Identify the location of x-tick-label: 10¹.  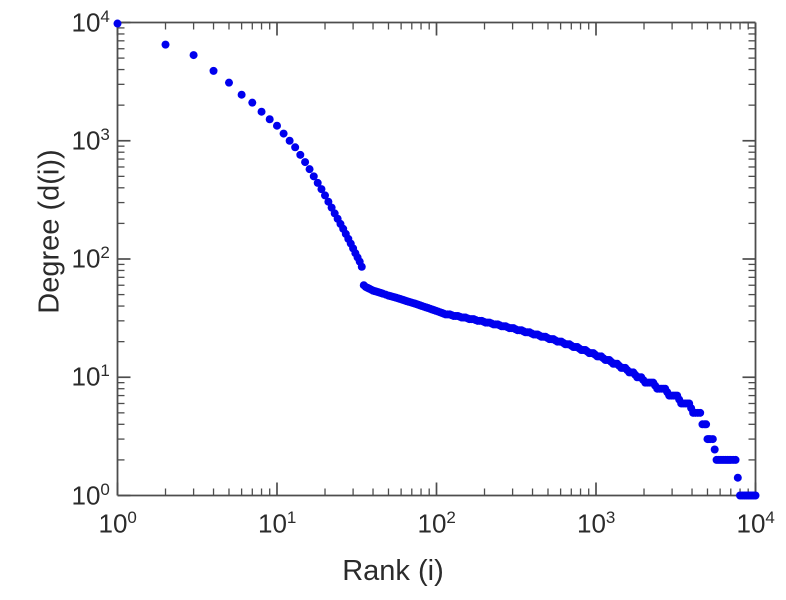
(277, 523).